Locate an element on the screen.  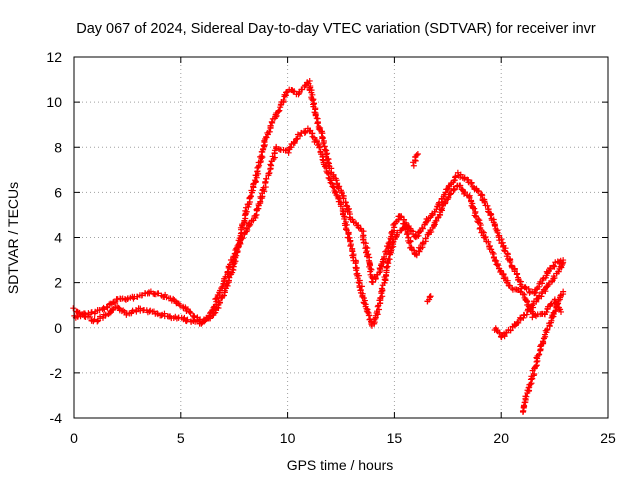
x-tick-label: 15 is located at coordinates (395, 438).